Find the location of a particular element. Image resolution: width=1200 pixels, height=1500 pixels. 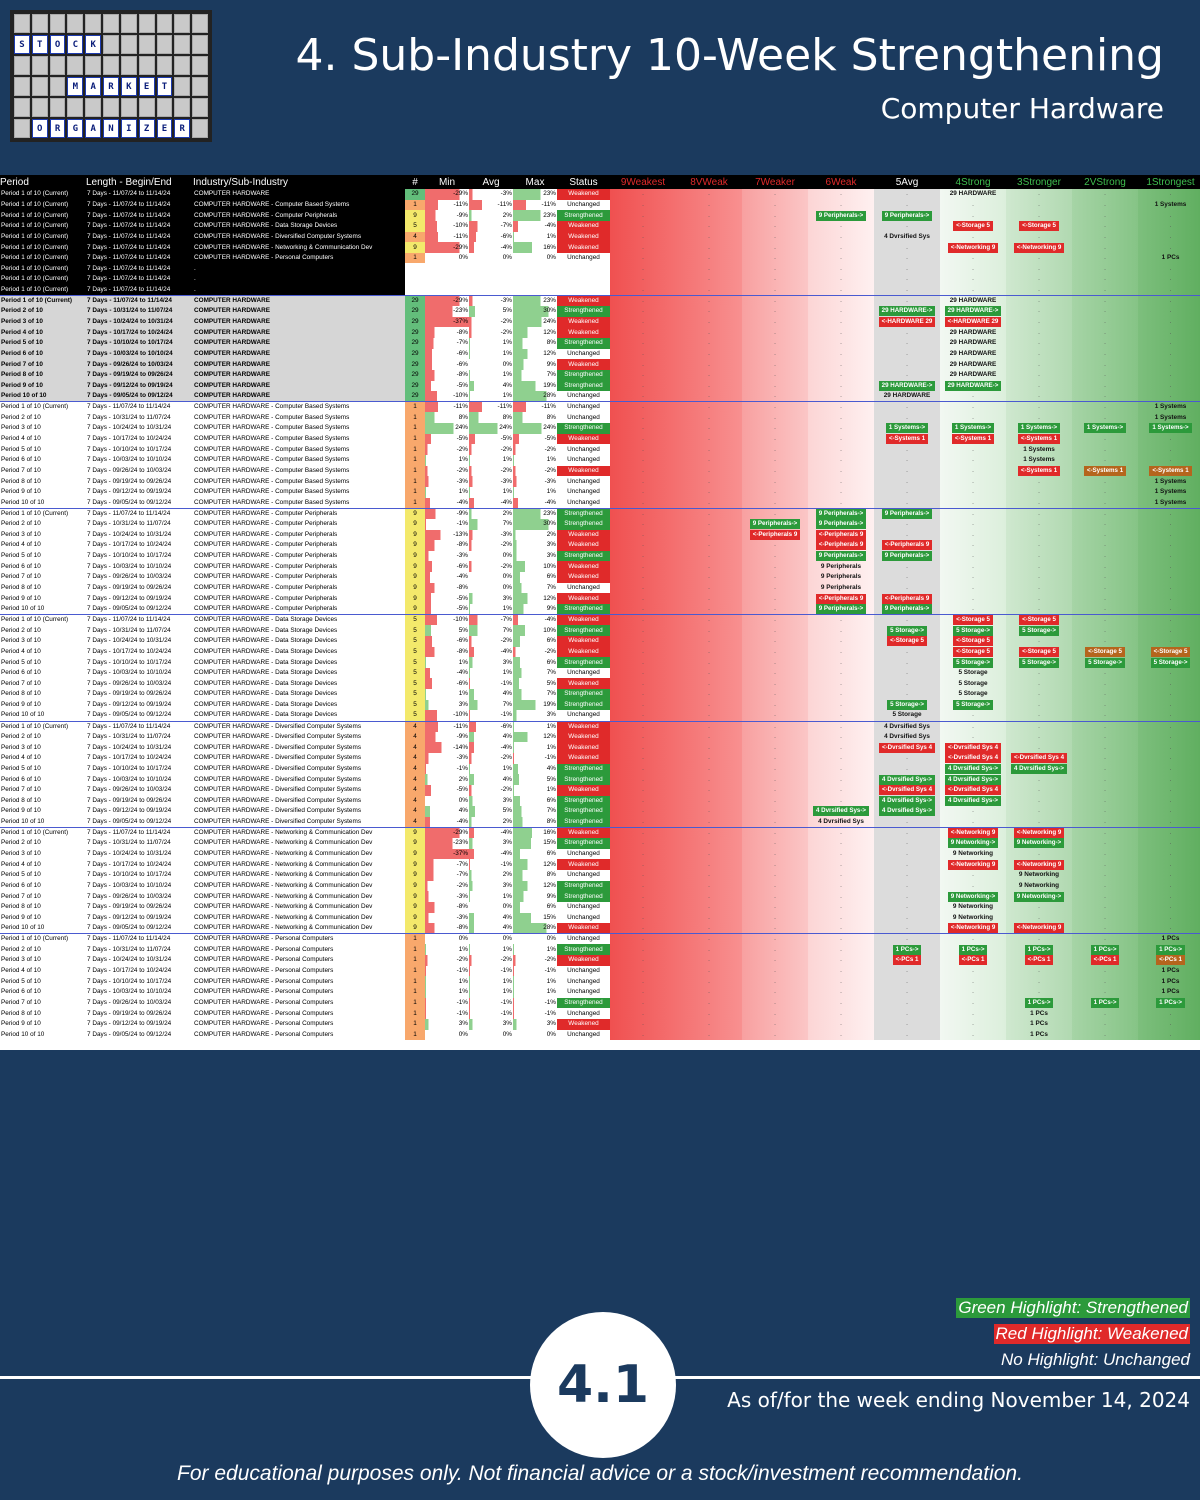

zone-cell: 1 Systems-> is located at coordinates (1169, 428).